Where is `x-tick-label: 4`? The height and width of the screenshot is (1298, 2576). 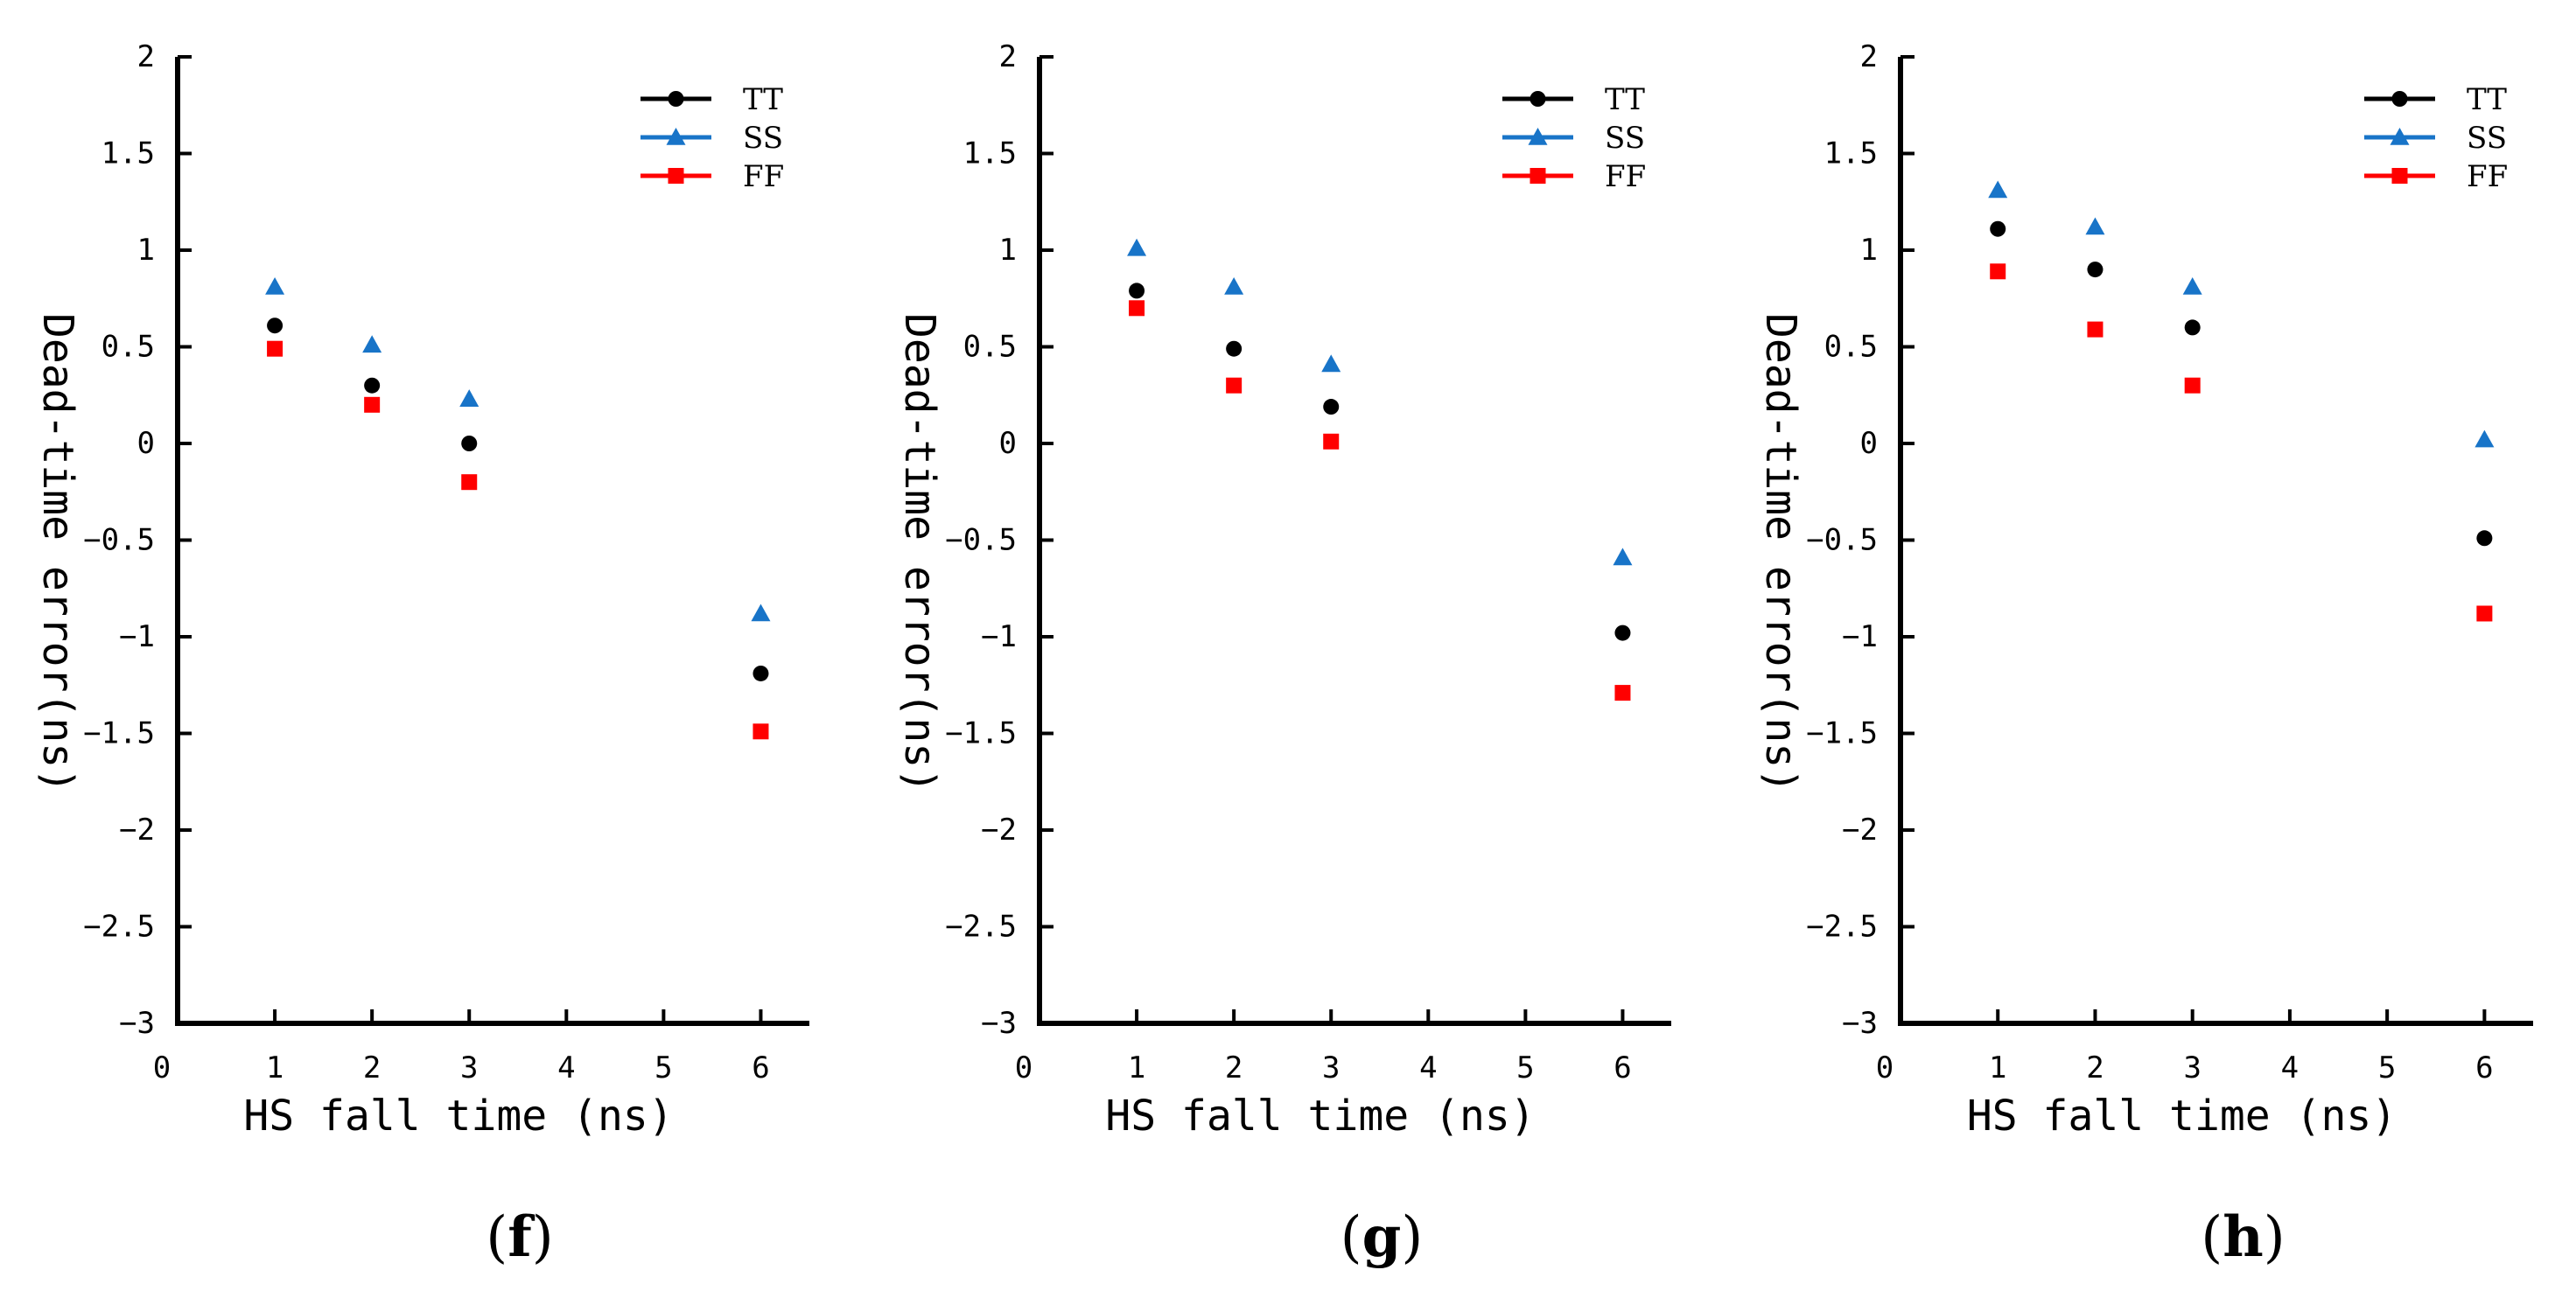
x-tick-label: 4 is located at coordinates (1428, 1067).